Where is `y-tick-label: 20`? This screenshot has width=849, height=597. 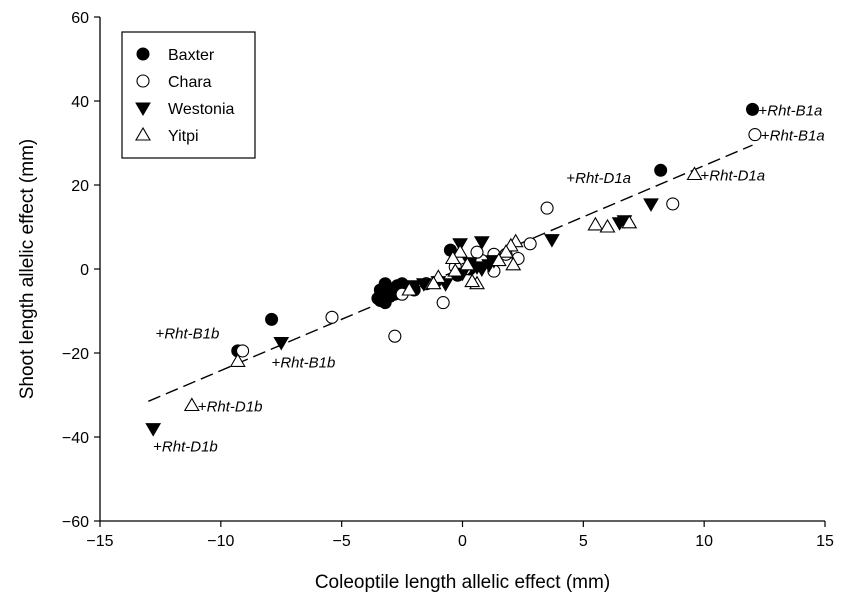 y-tick-label: 20 is located at coordinates (80, 186).